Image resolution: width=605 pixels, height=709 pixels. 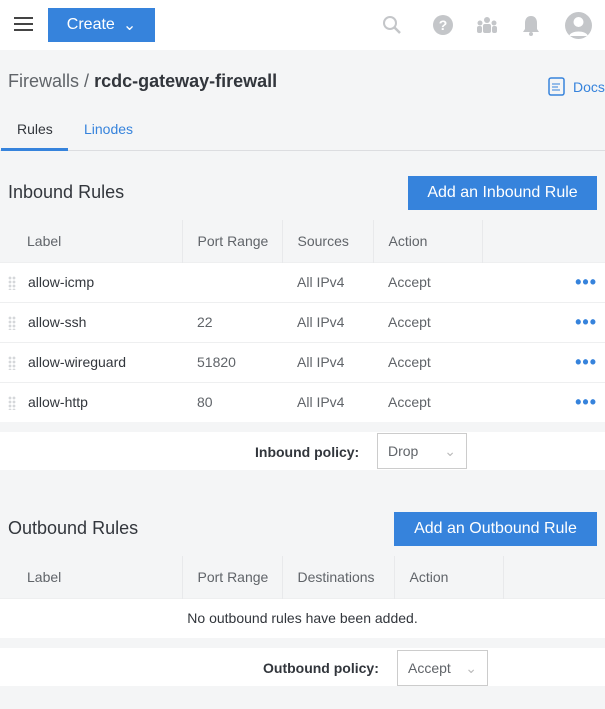 What do you see at coordinates (337, 577) in the screenshot?
I see `column-destinations: Destinations` at bounding box center [337, 577].